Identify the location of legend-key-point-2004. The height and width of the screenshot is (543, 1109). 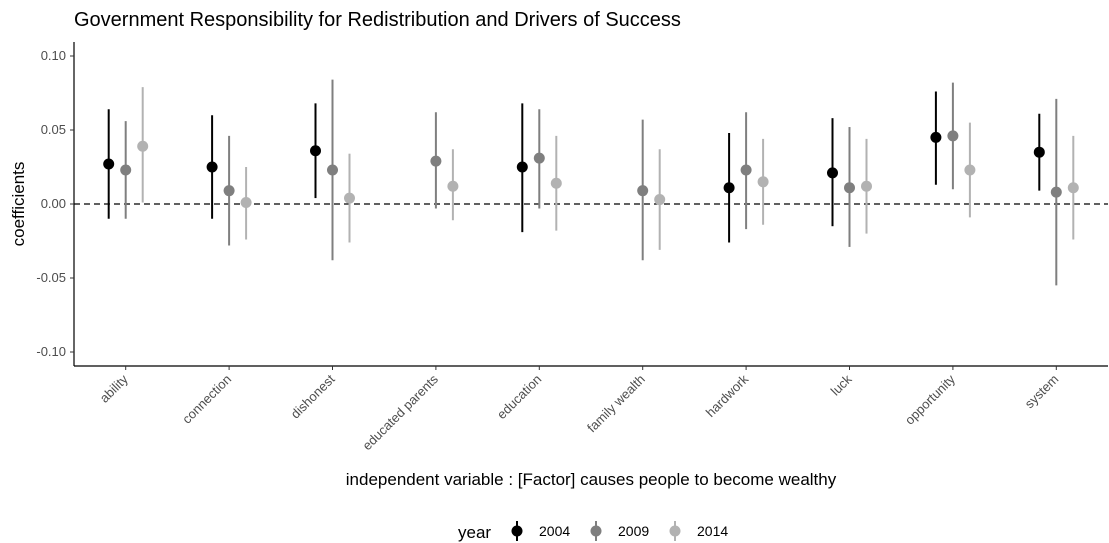
(517, 531).